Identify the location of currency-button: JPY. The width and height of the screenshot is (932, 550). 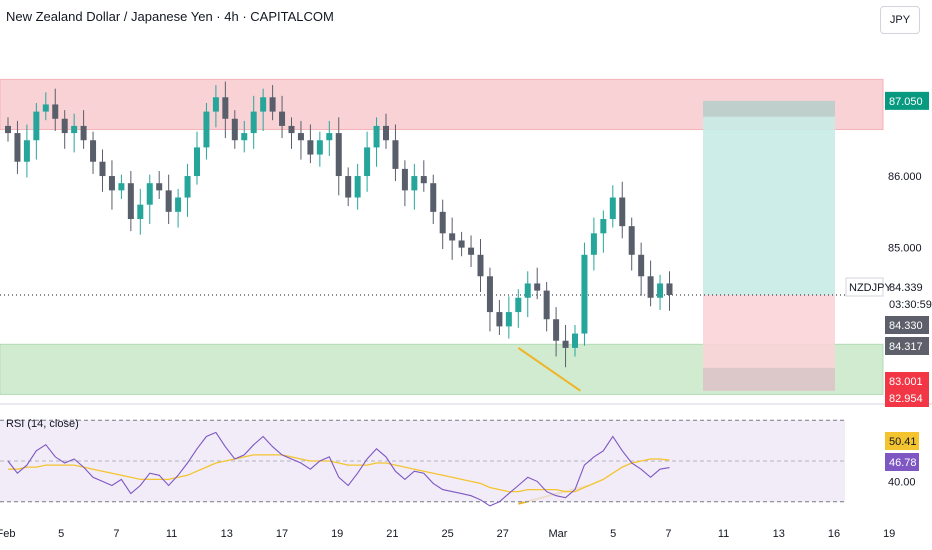
(900, 20).